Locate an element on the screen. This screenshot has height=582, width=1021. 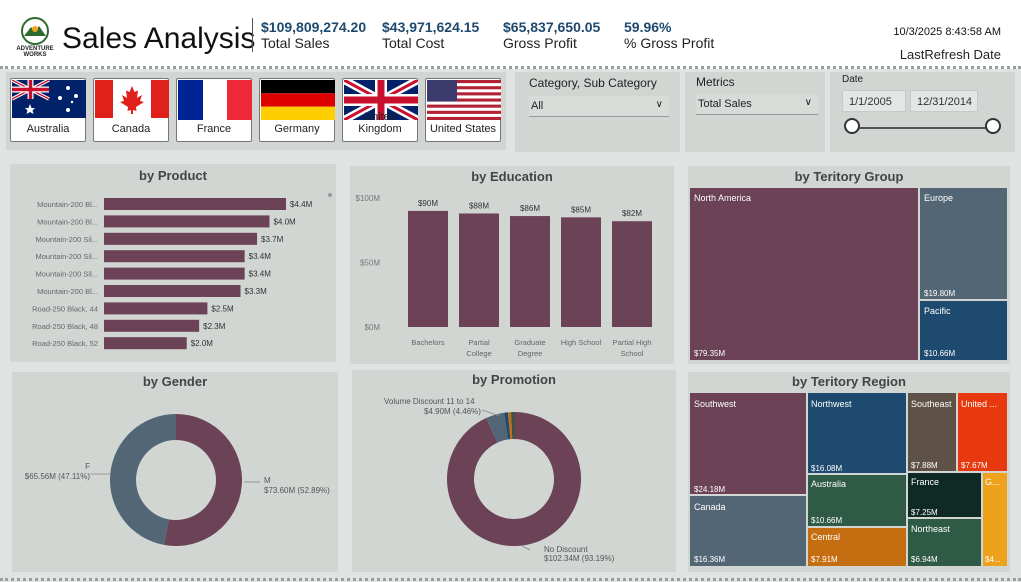
country-label: France is located at coordinates (214, 129).